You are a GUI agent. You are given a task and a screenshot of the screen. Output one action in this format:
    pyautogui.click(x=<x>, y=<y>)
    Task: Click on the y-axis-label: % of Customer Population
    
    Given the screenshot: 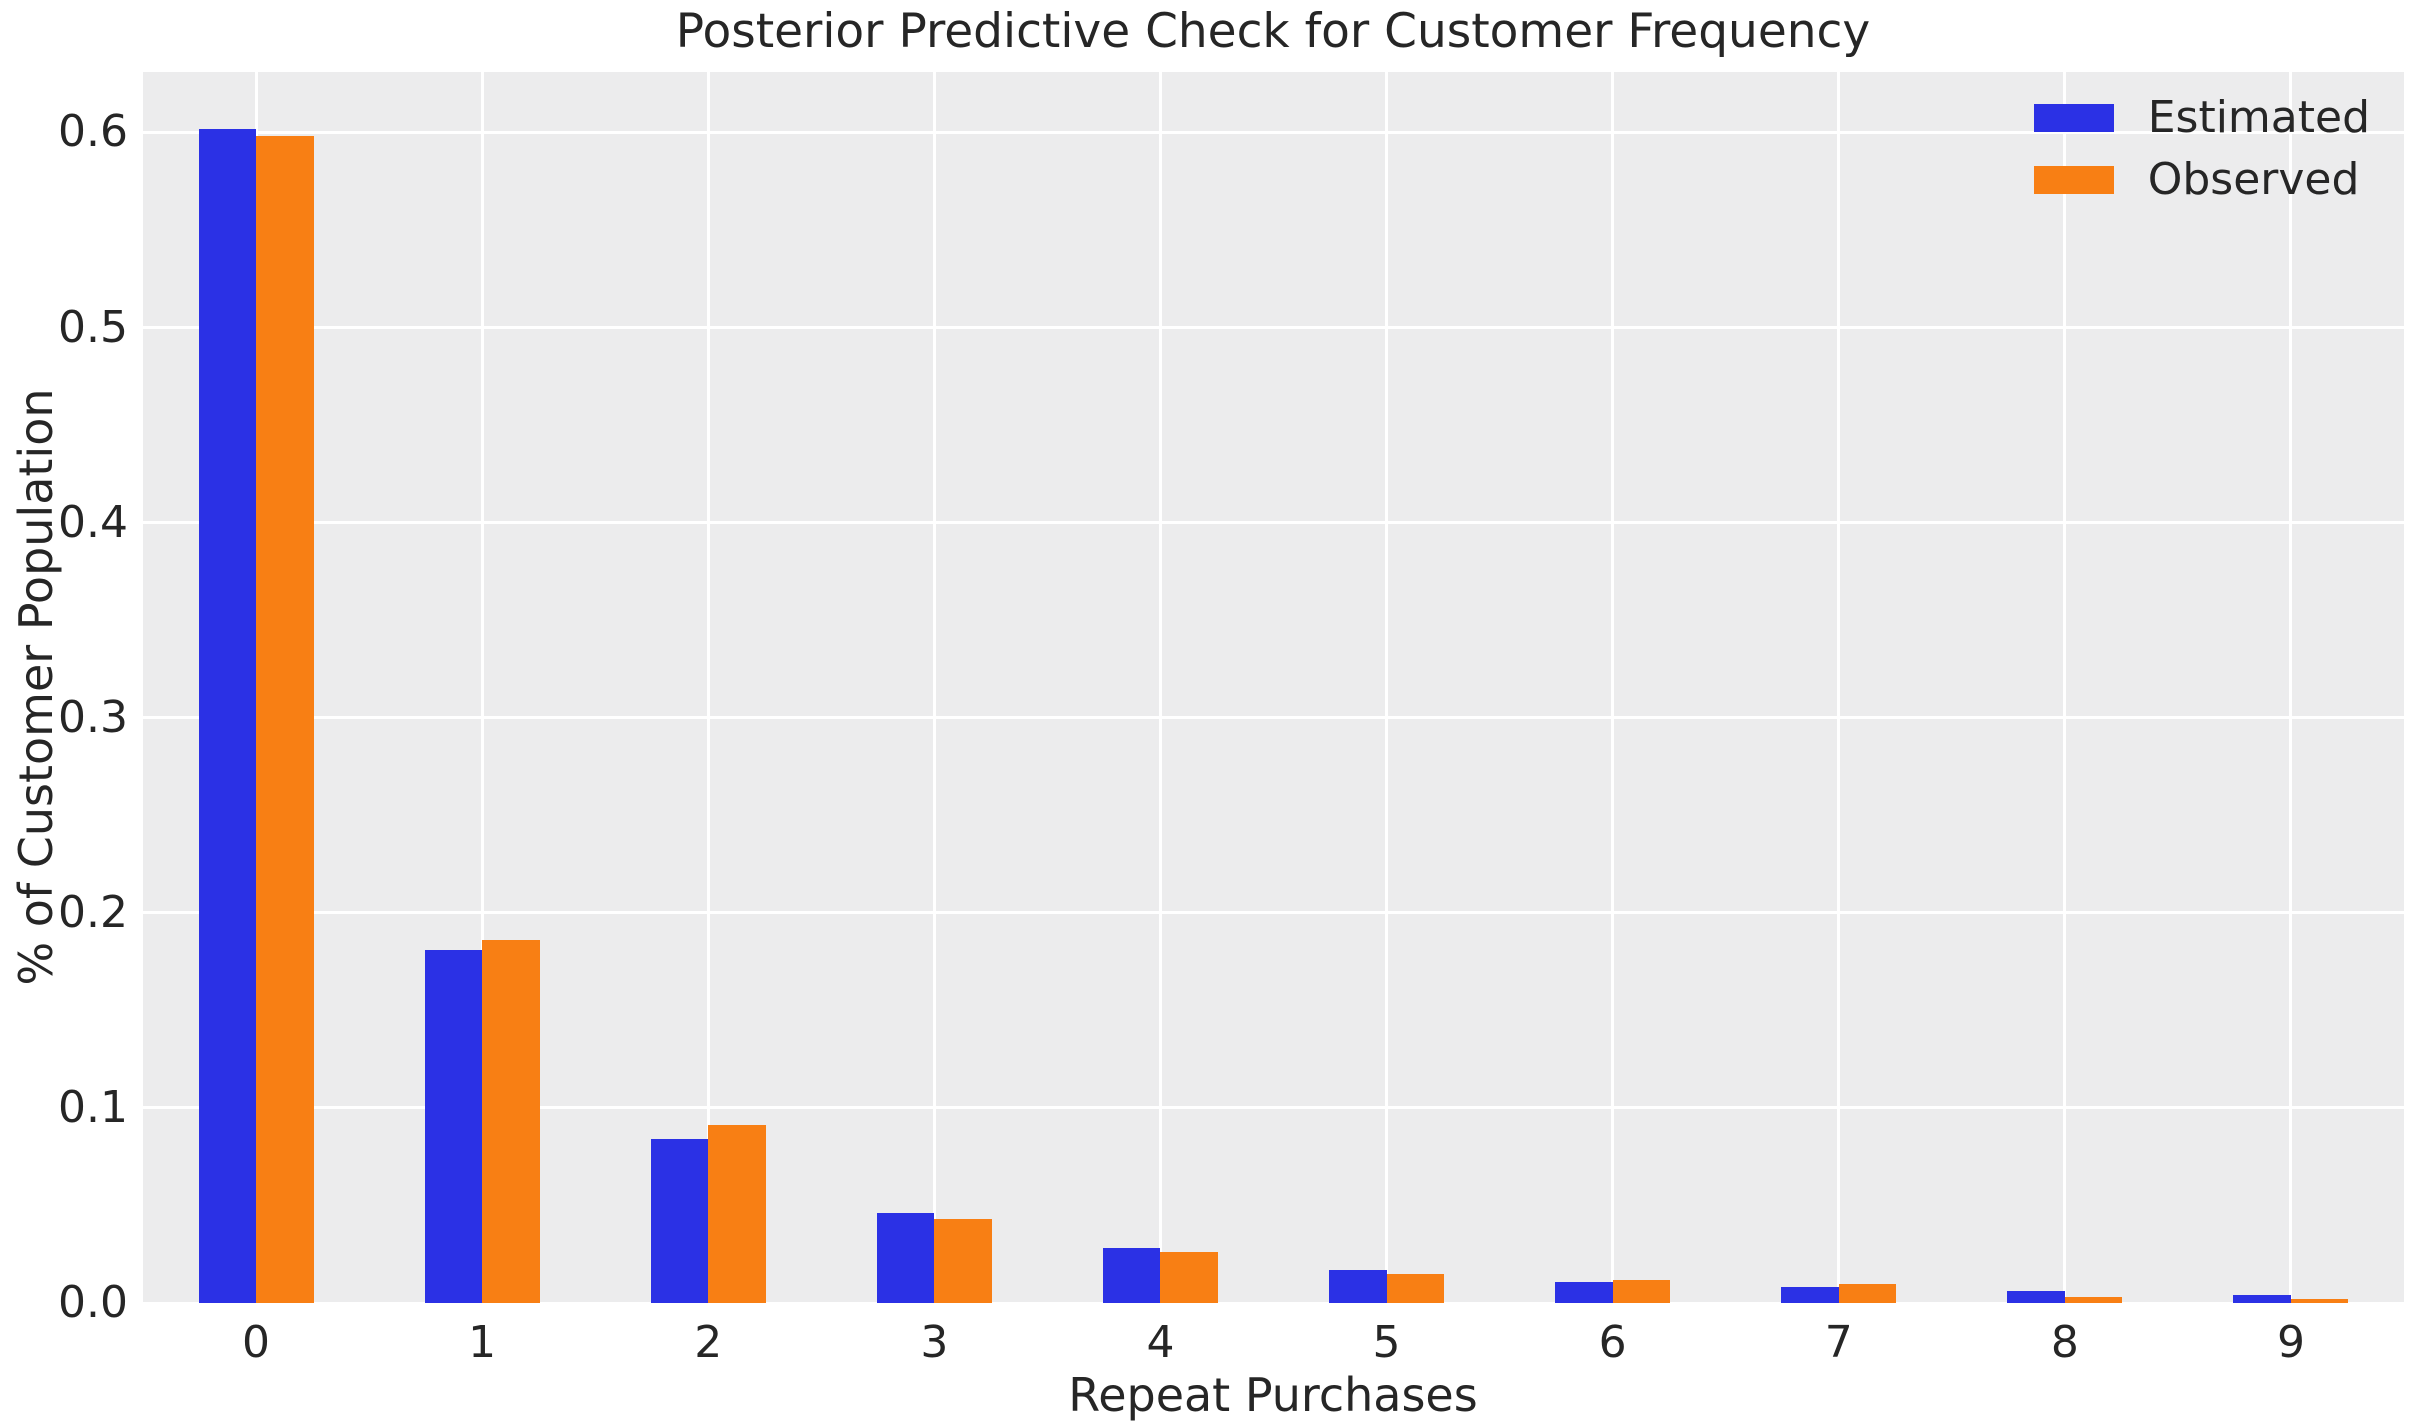 What is the action you would take?
    pyautogui.click(x=36, y=687)
    